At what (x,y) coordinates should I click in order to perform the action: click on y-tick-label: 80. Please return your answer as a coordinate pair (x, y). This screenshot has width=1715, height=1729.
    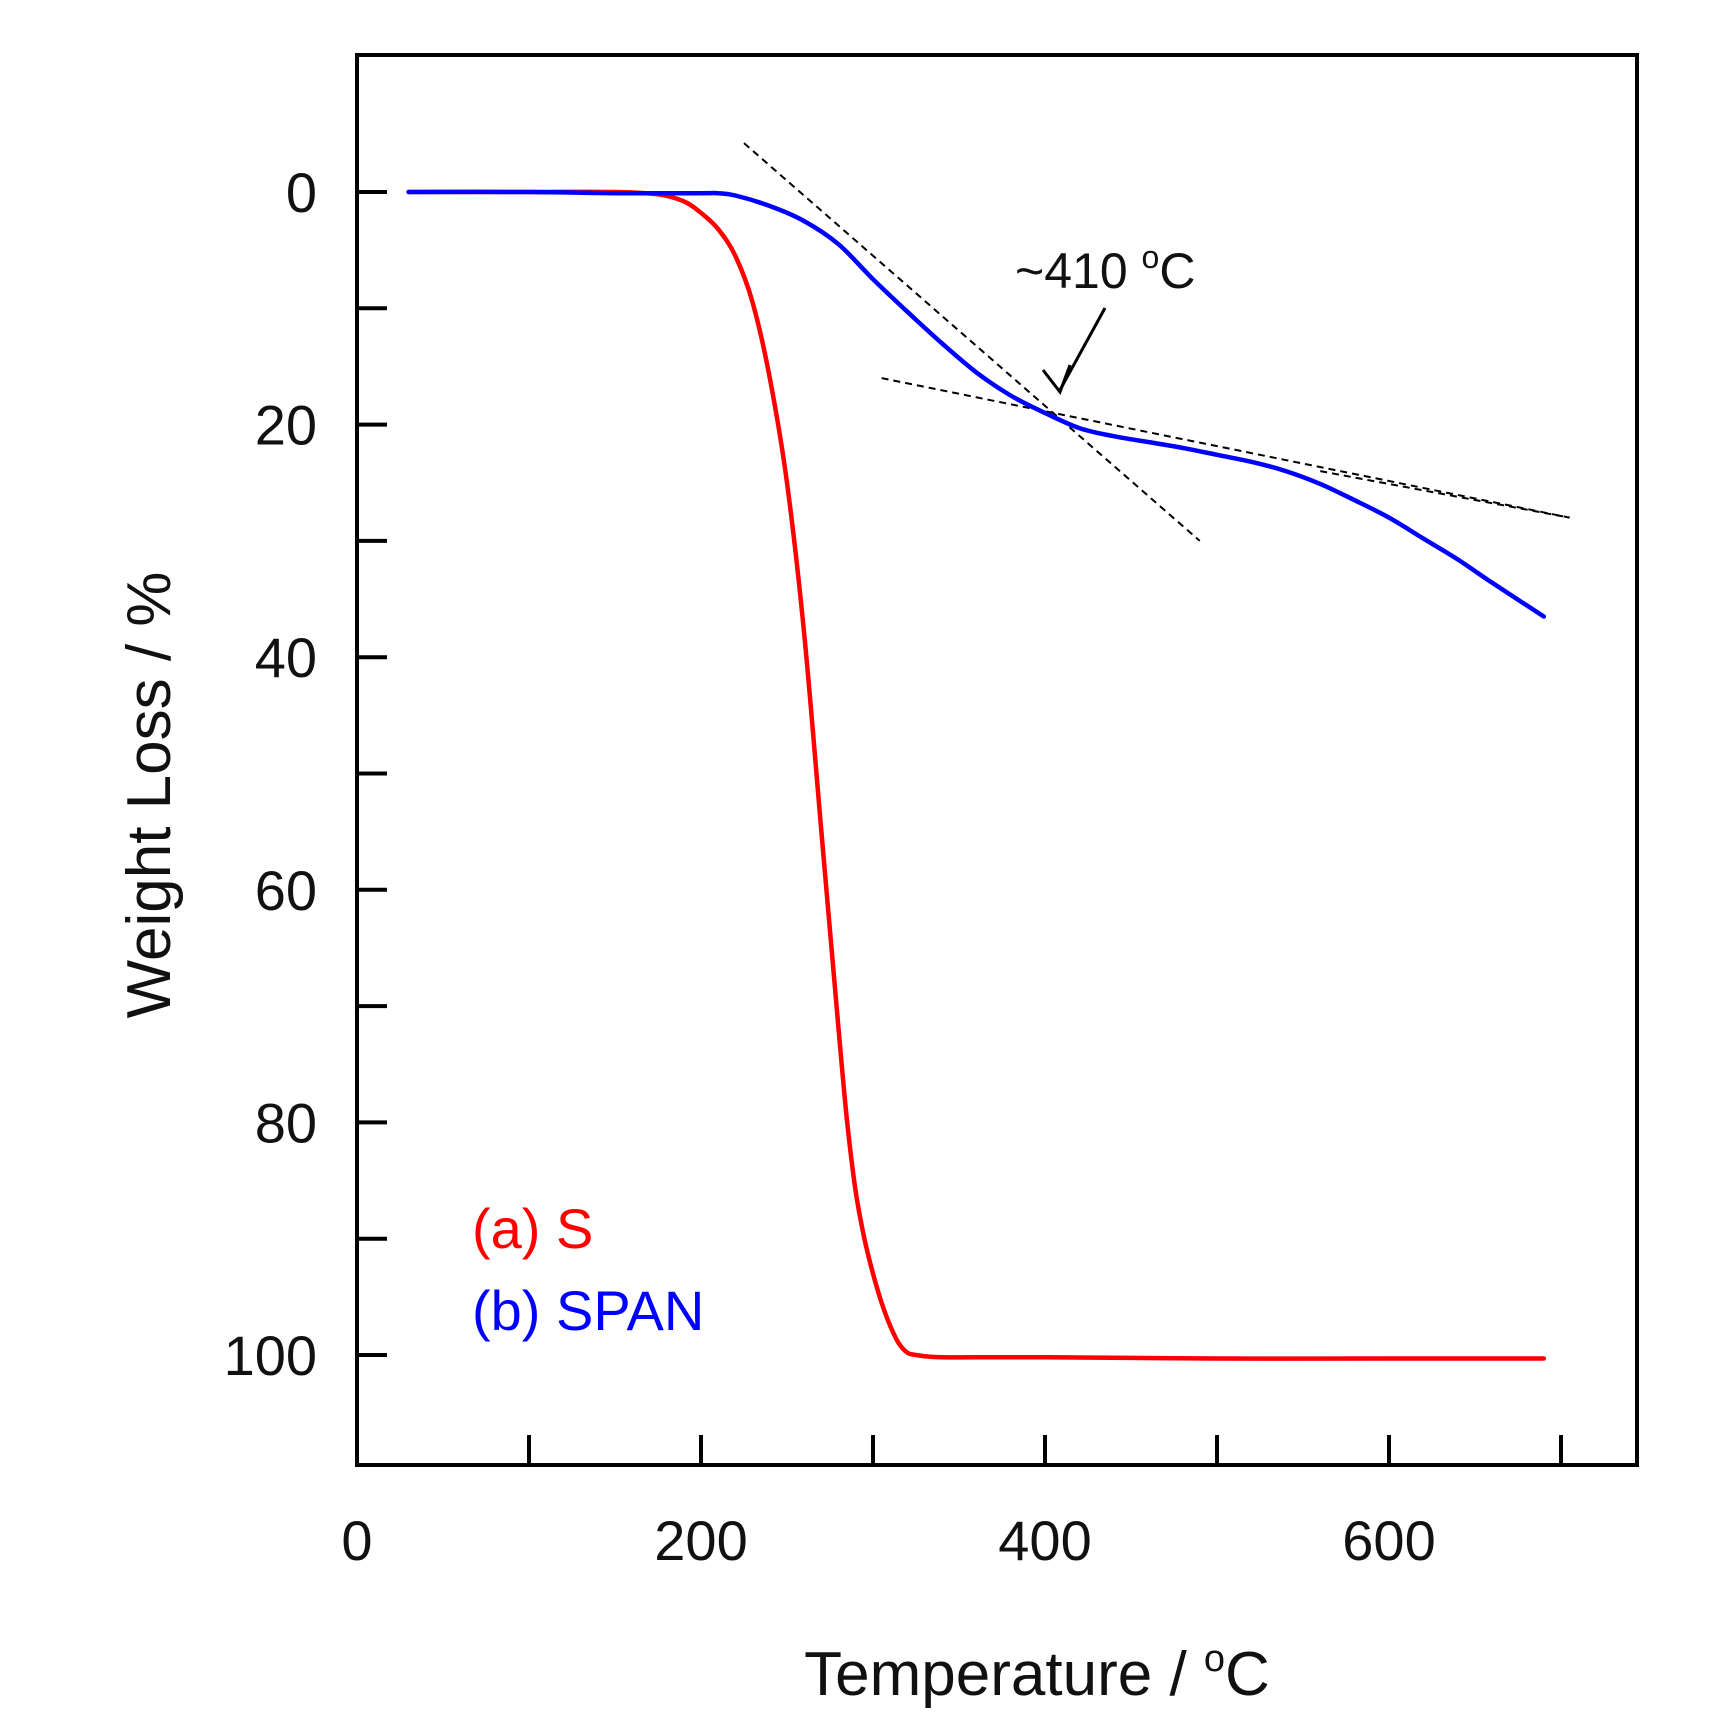
    Looking at the image, I should click on (286, 1122).